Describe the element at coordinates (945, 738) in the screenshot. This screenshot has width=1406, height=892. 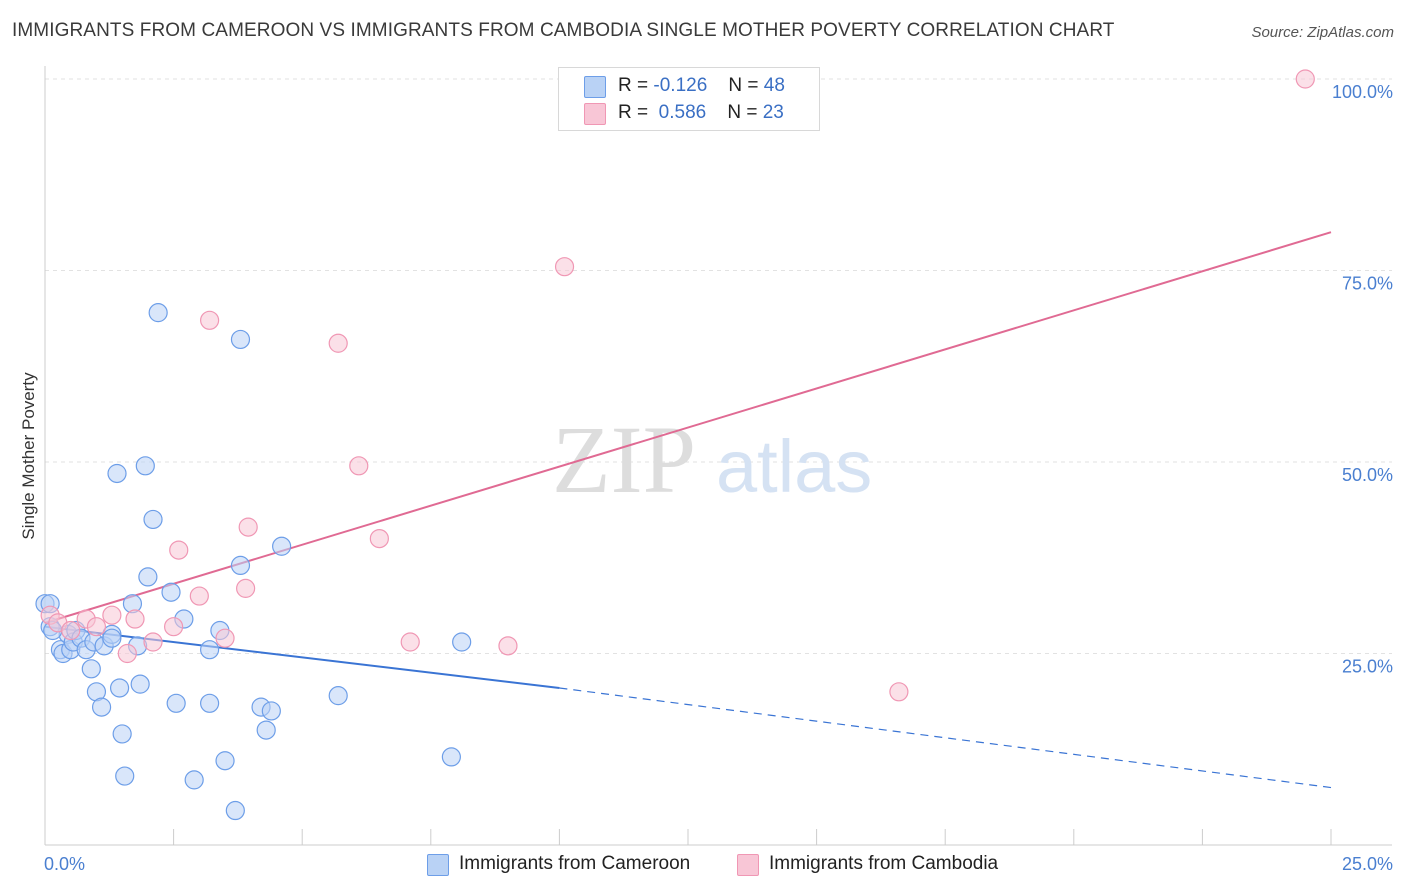
I see `trend-line-cameroon-extension` at that location.